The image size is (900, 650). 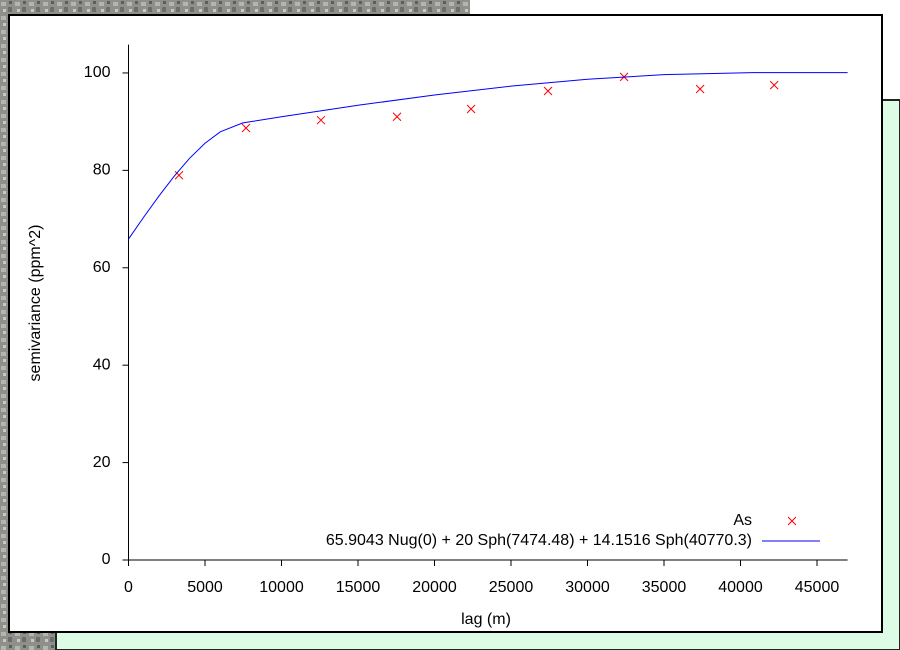 What do you see at coordinates (102, 267) in the screenshot?
I see `y-tick-label: 60` at bounding box center [102, 267].